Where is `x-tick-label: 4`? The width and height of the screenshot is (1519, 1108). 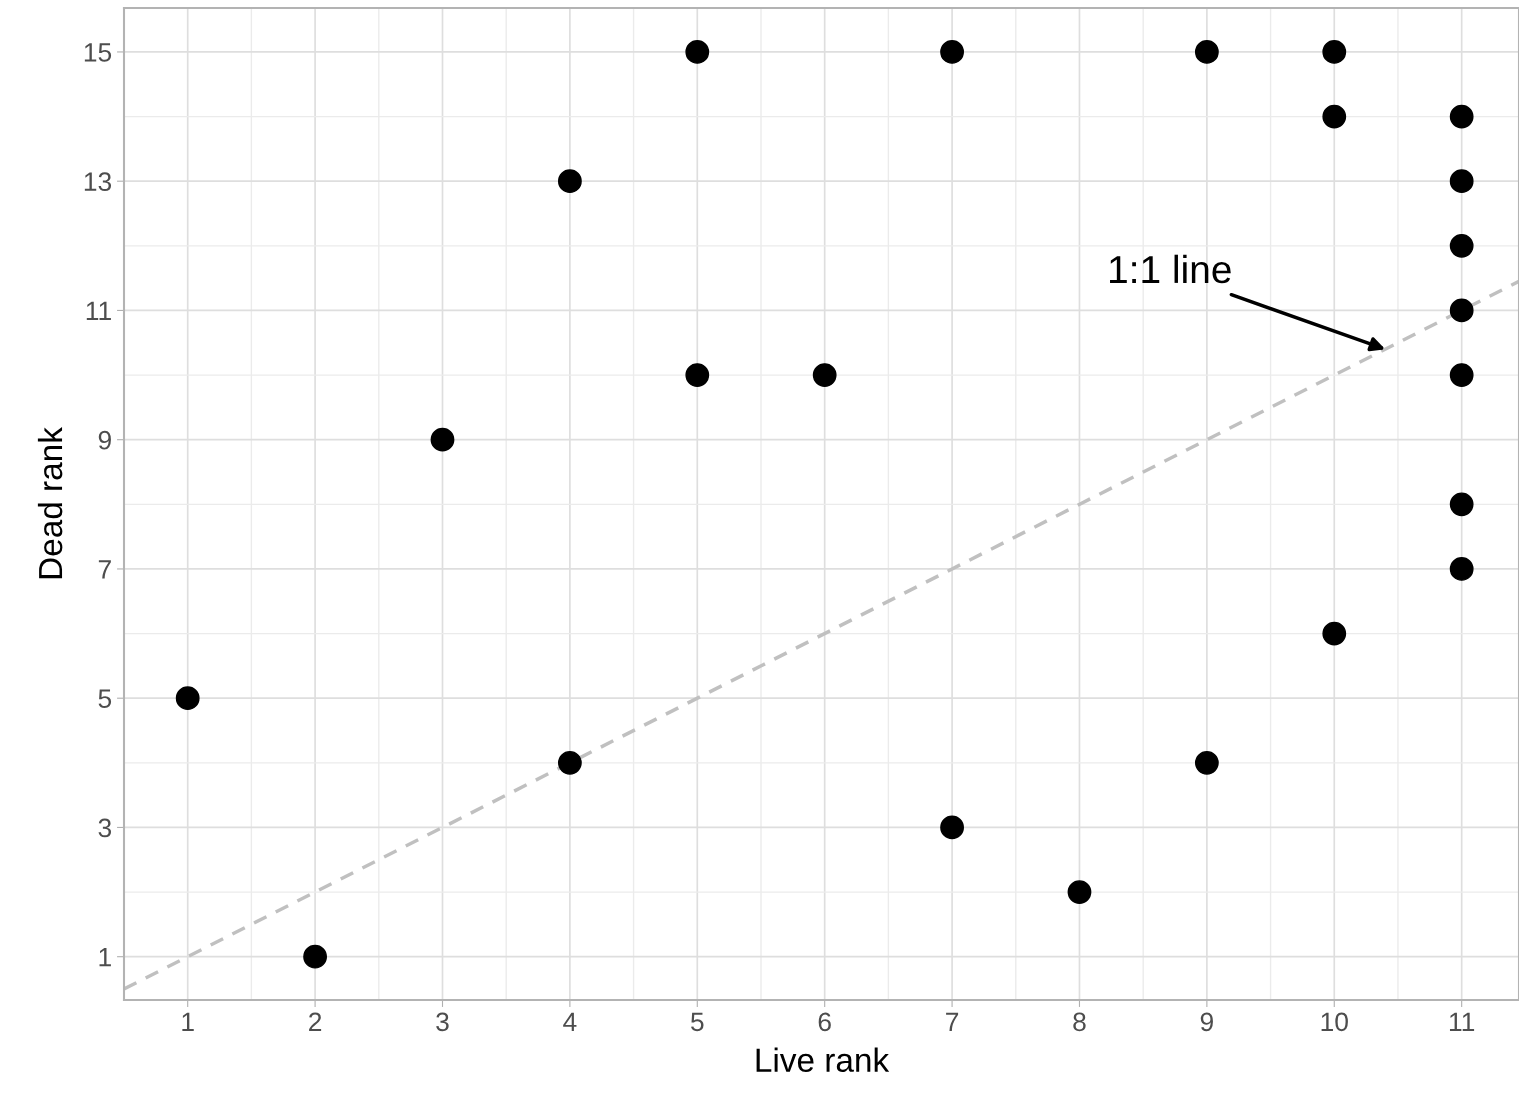
x-tick-label: 4 is located at coordinates (570, 1021).